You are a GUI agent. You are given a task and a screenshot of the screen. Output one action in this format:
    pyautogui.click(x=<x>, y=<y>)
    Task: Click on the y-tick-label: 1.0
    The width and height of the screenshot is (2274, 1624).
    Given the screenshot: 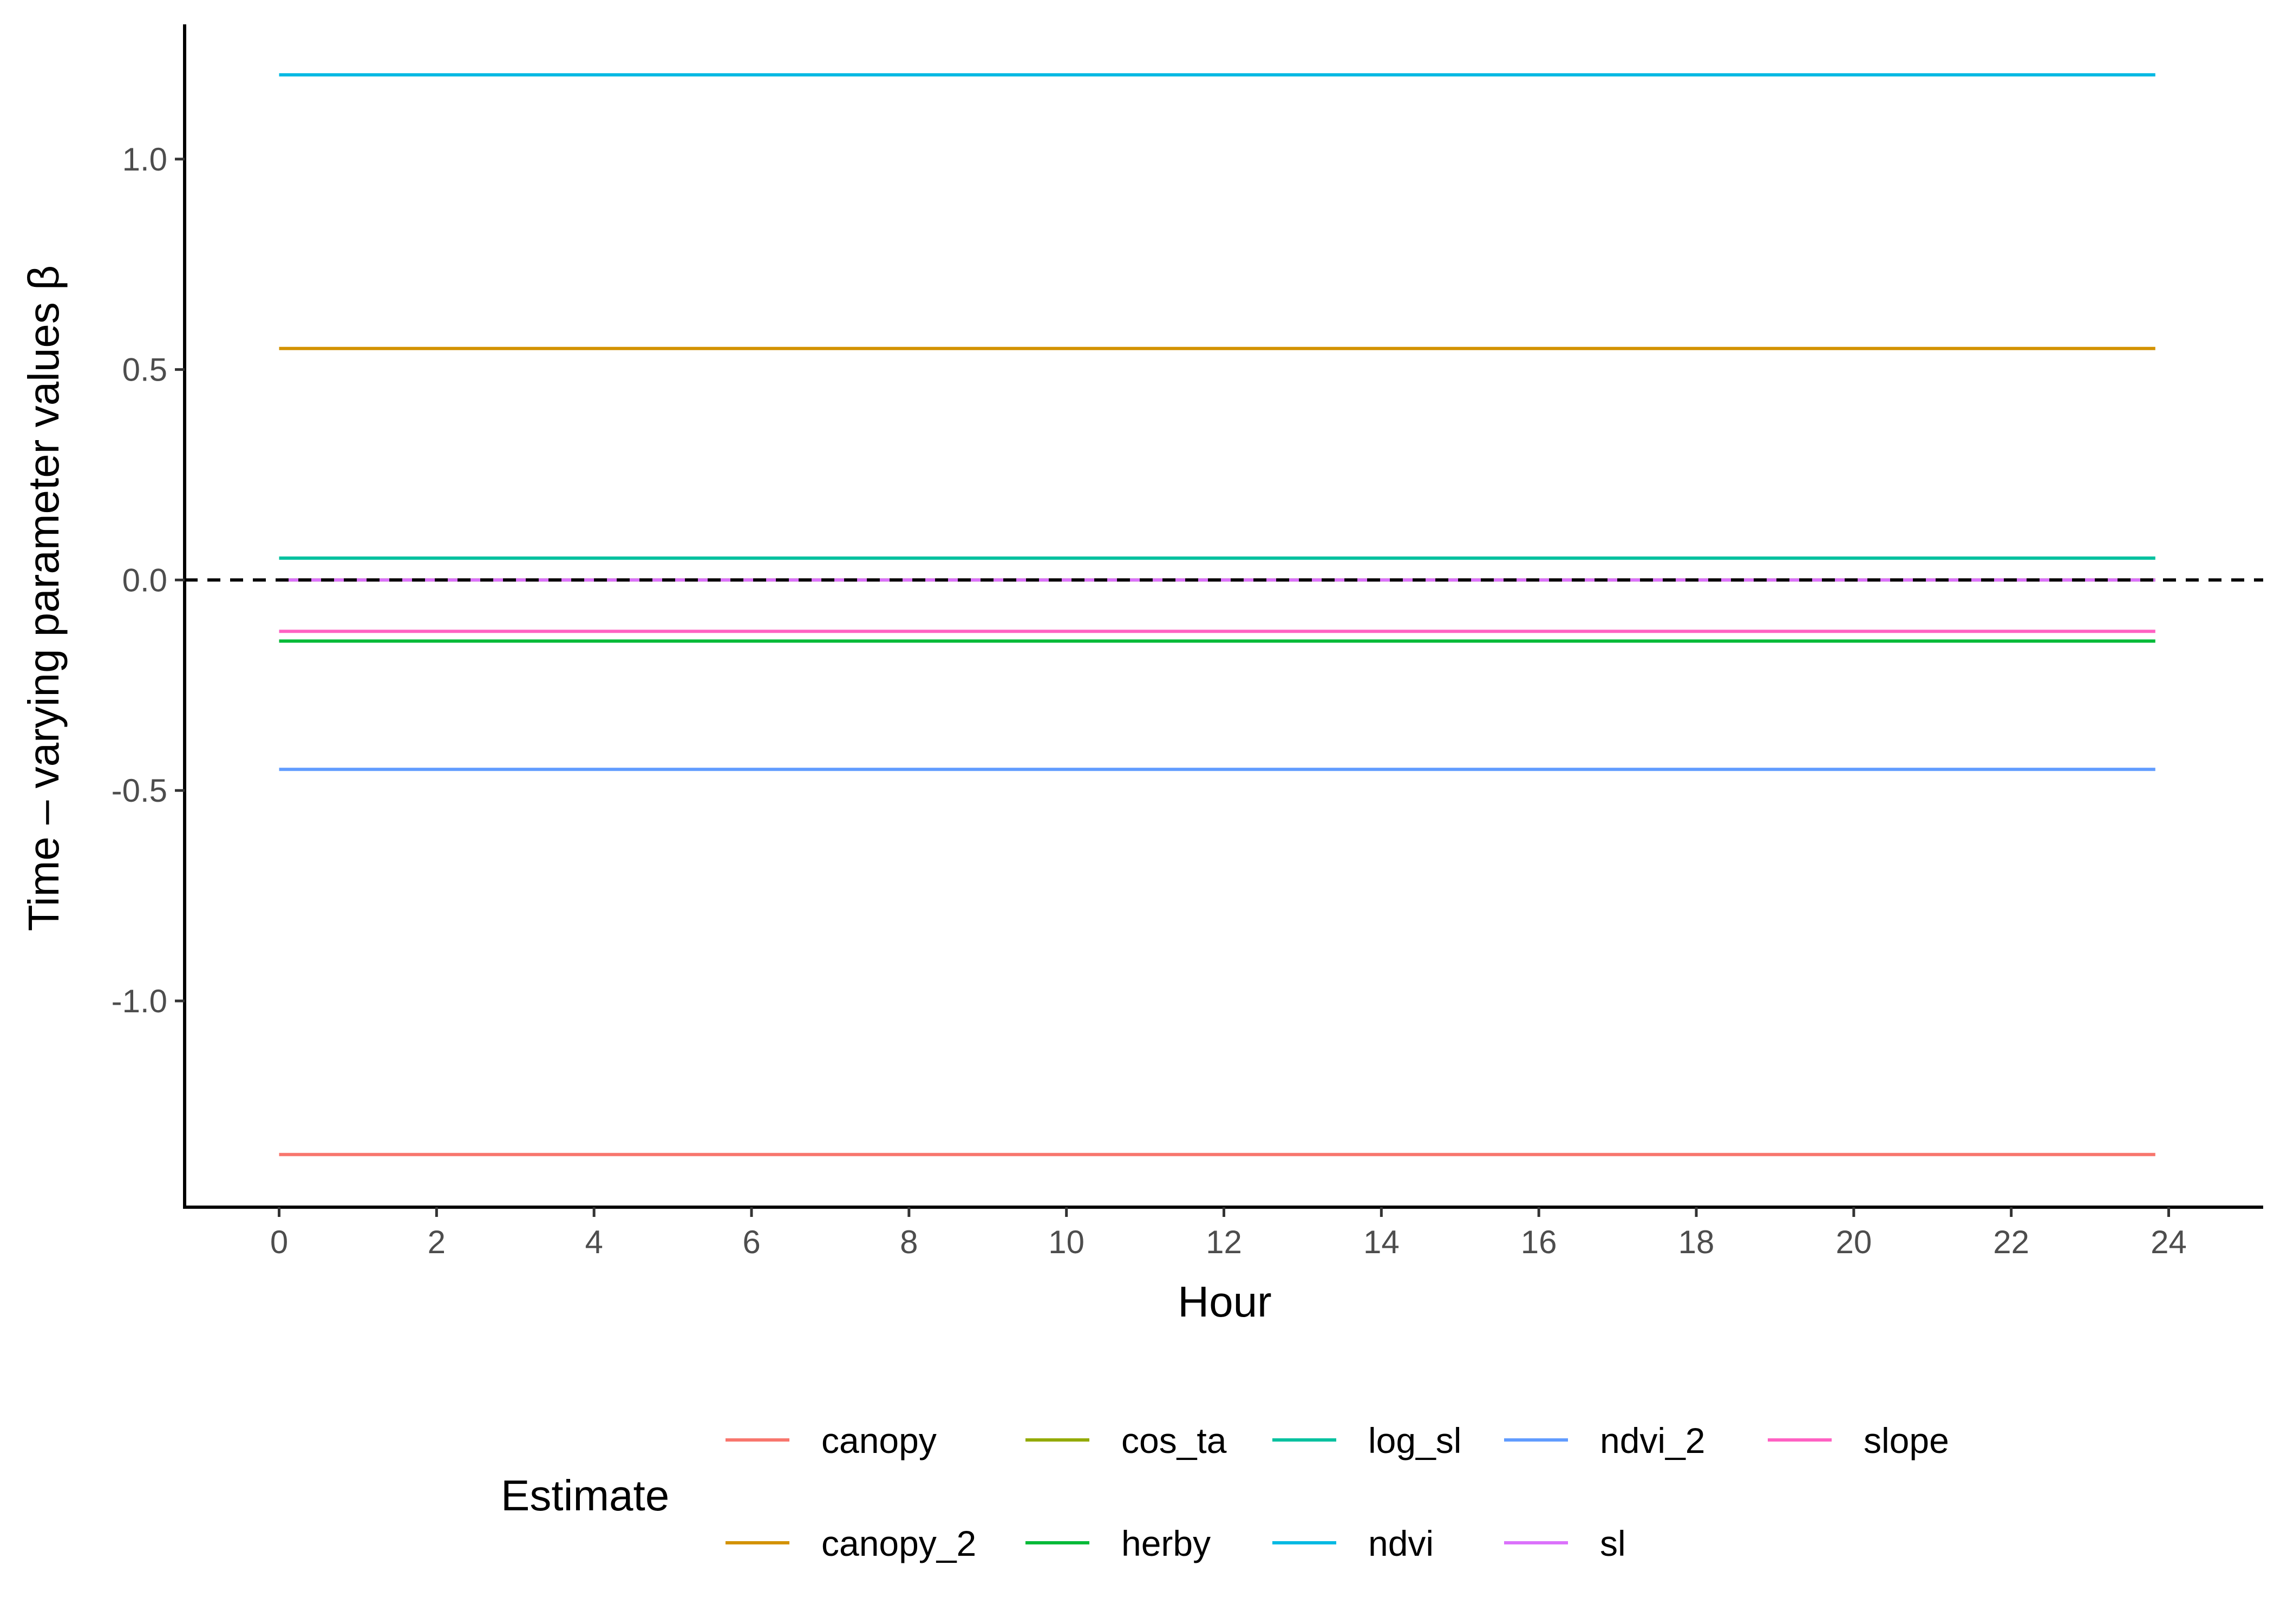 What is the action you would take?
    pyautogui.click(x=144, y=159)
    